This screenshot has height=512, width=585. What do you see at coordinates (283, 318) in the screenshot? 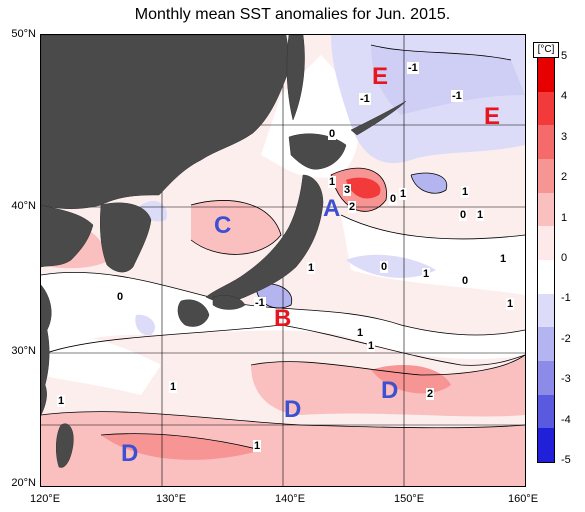
I see `region-label-b: B` at bounding box center [283, 318].